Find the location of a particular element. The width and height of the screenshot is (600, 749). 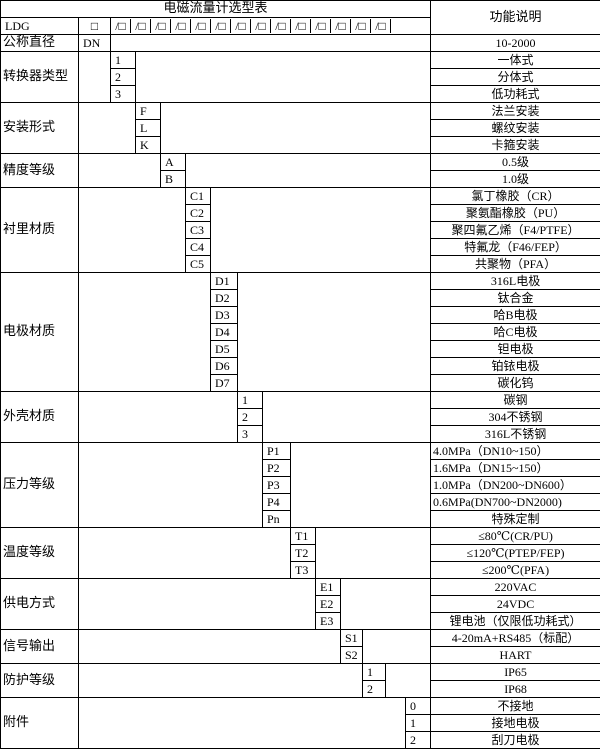

option-desc: 锂电池（仅限低功耗式） is located at coordinates (515, 621).